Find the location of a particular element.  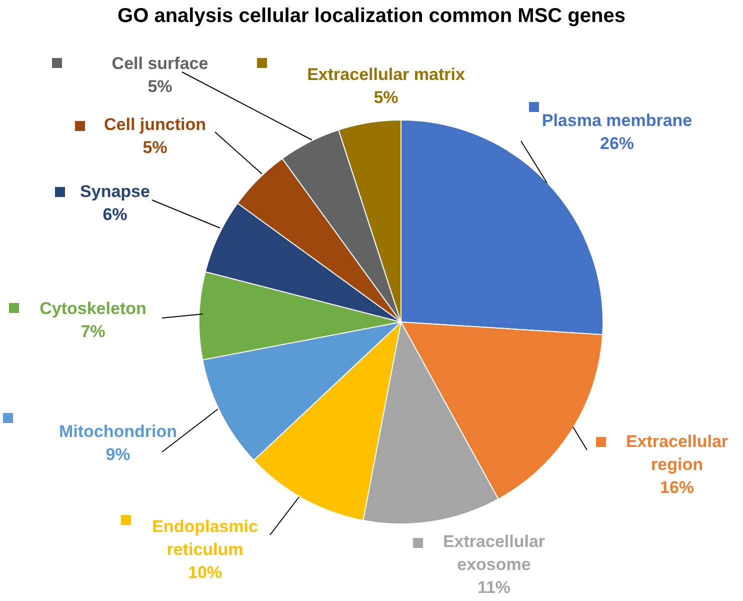

slice-label: Cell surface is located at coordinates (160, 64).